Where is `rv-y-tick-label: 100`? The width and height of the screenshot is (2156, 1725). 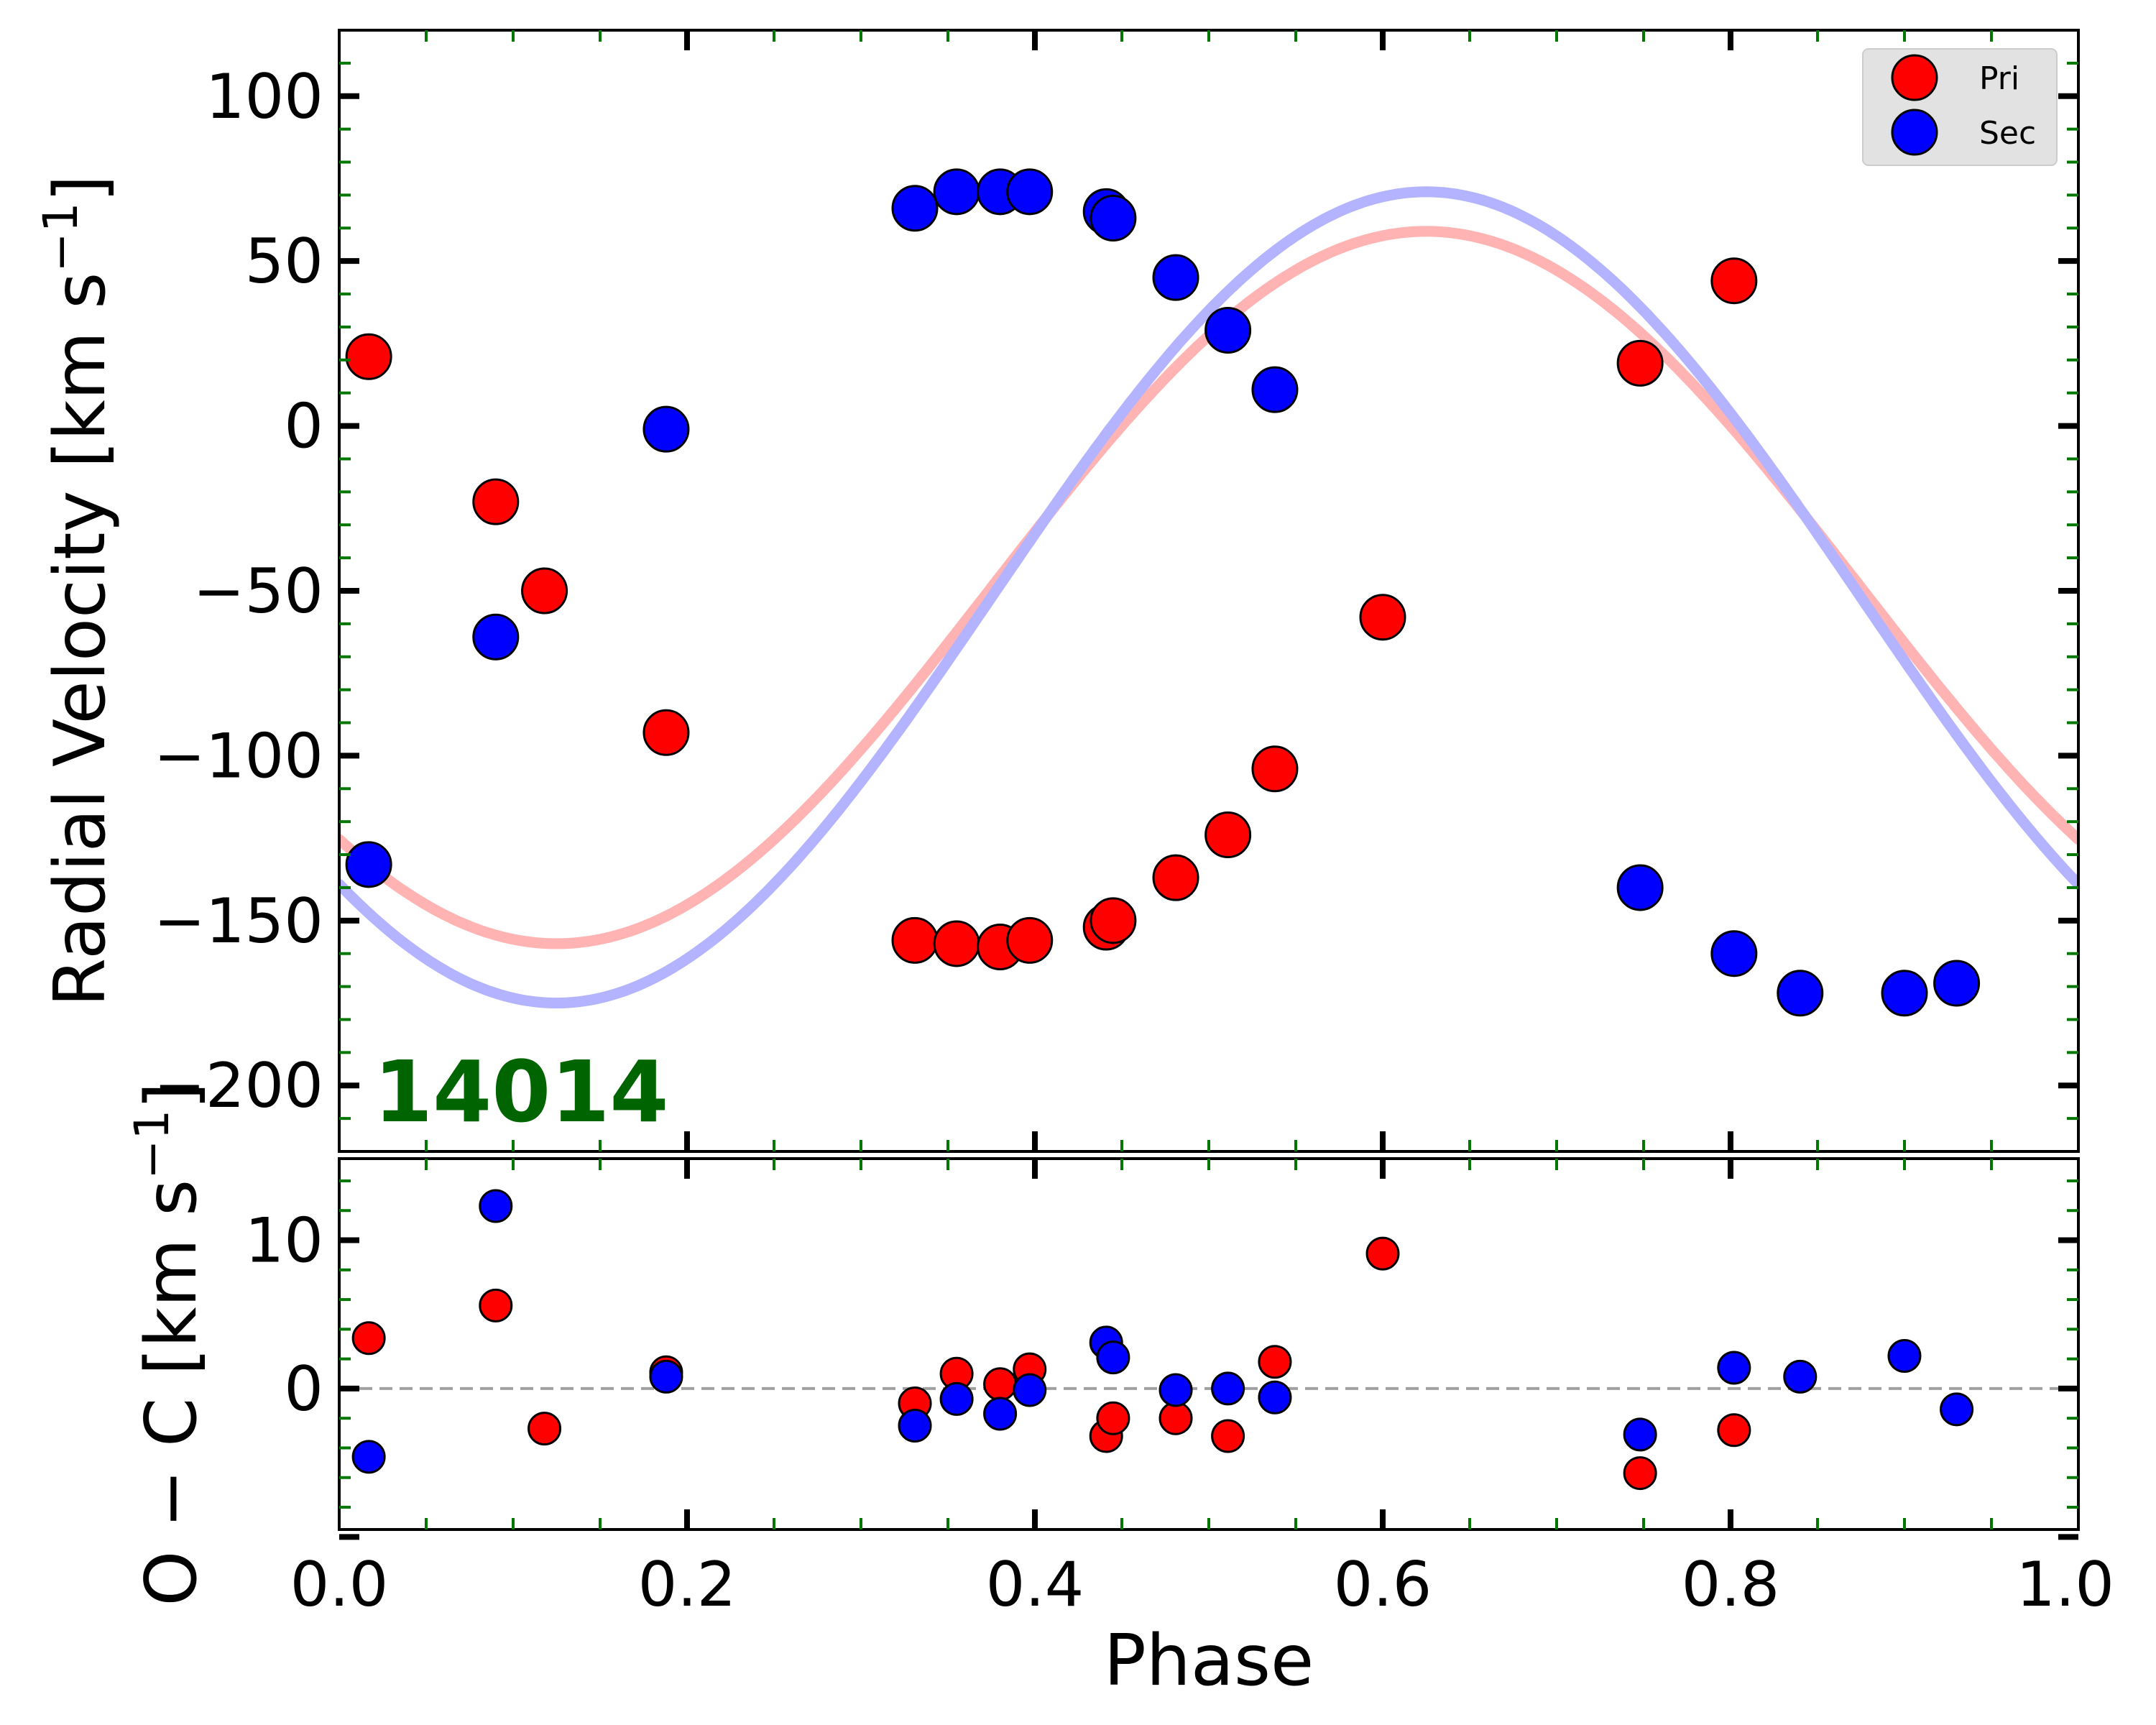 rv-y-tick-label: 100 is located at coordinates (264, 97).